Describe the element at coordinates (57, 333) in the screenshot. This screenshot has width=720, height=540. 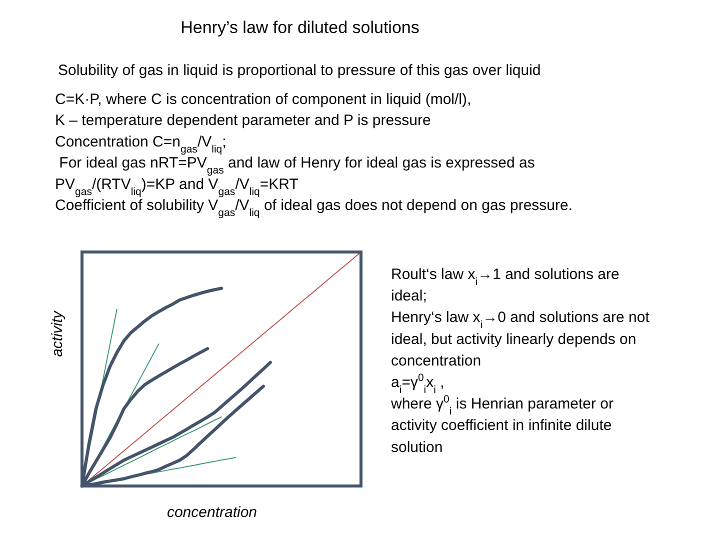
I see `y-axis-title: activity` at that location.